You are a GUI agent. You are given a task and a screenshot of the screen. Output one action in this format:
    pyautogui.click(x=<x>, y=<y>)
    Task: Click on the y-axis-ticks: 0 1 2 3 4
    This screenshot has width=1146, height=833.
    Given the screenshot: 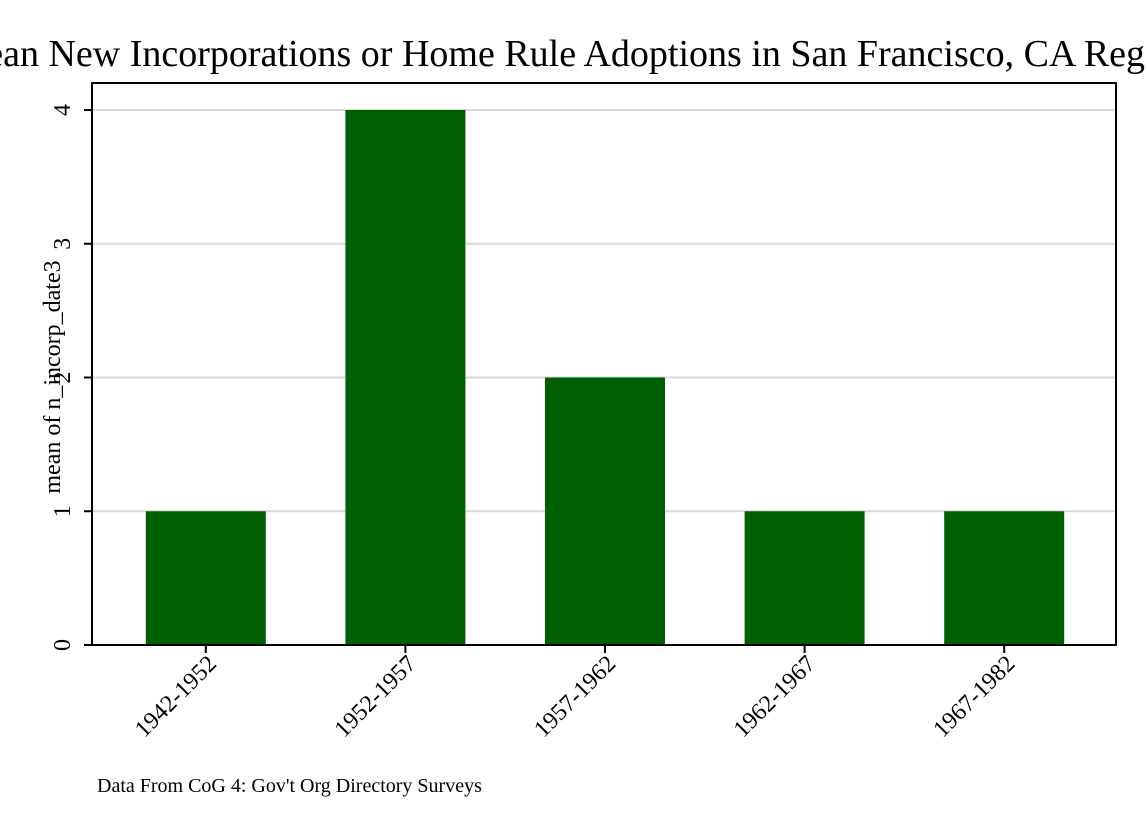 What is the action you would take?
    pyautogui.click(x=71, y=377)
    